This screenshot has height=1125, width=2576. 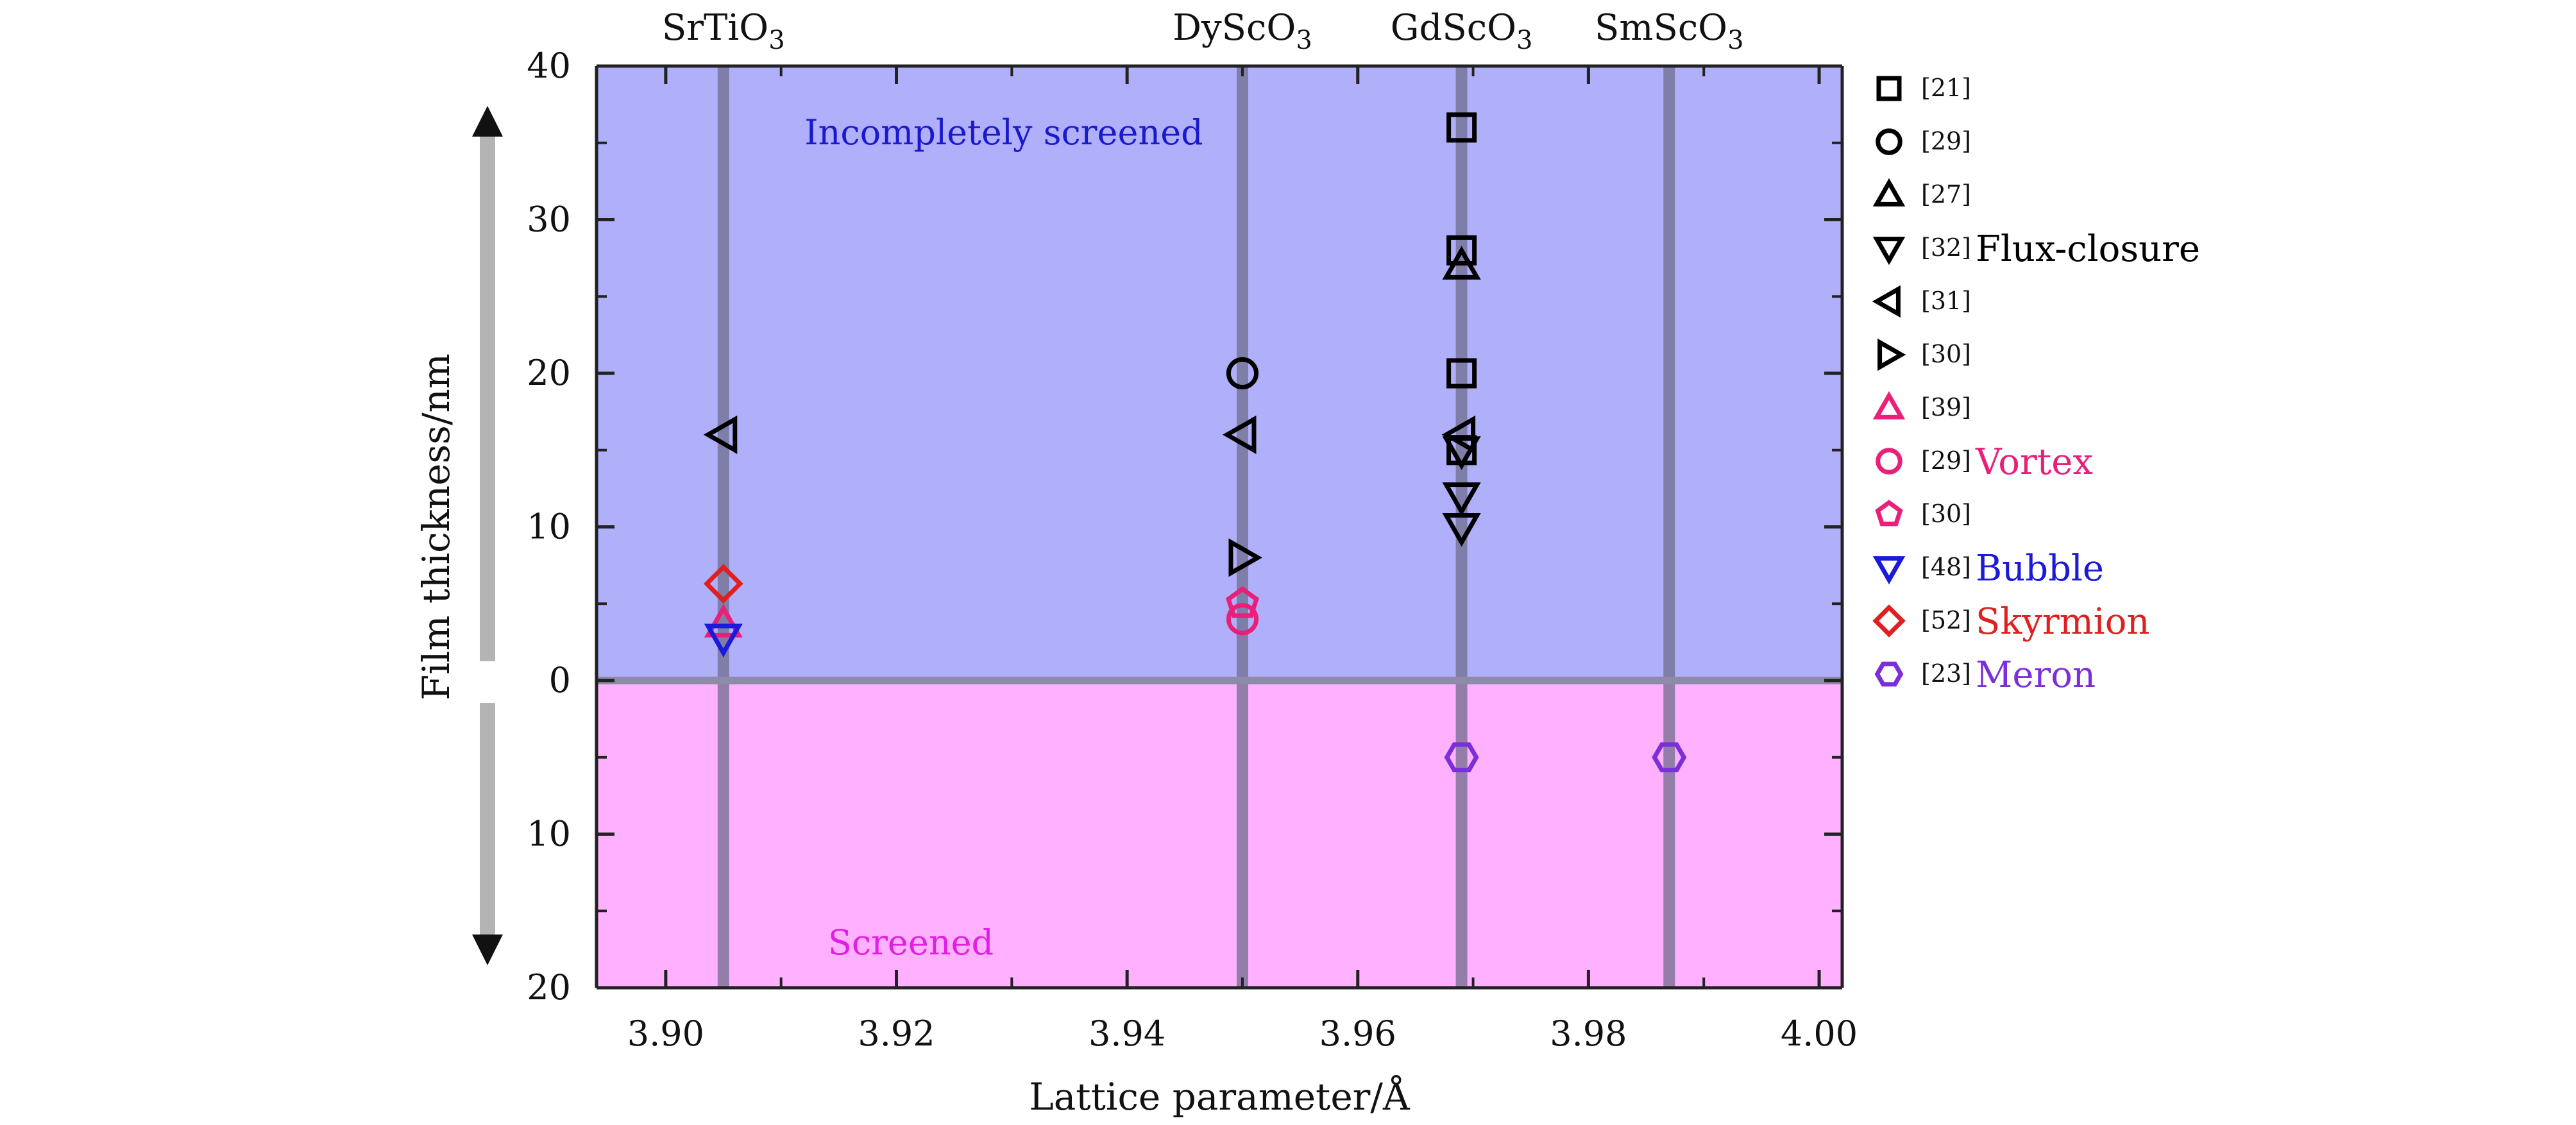 I want to click on data-point-triangle-right, so click(x=1245, y=557).